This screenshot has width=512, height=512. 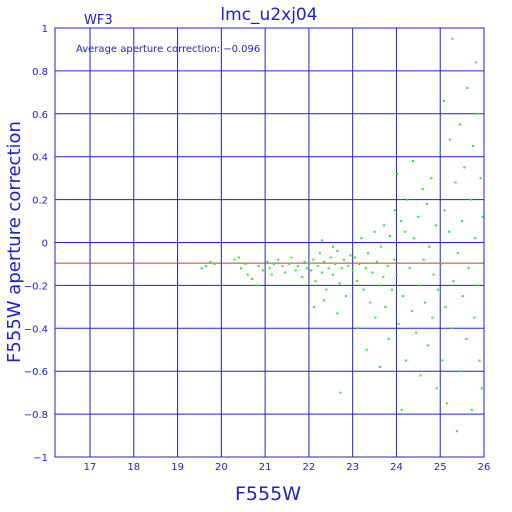 What do you see at coordinates (352, 467) in the screenshot?
I see `x-tick-label: 23` at bounding box center [352, 467].